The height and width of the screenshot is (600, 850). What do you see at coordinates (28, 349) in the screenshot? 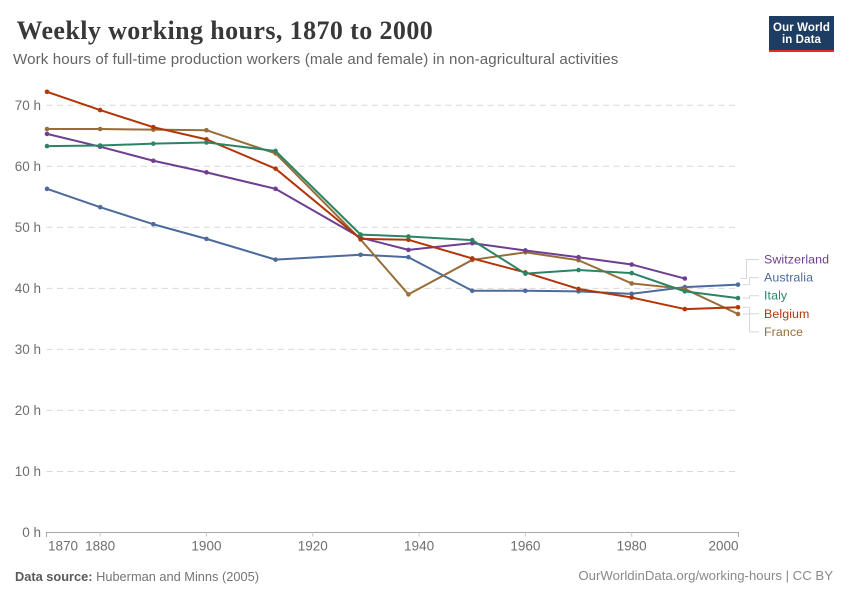
I see `svg-text: 30 h` at bounding box center [28, 349].